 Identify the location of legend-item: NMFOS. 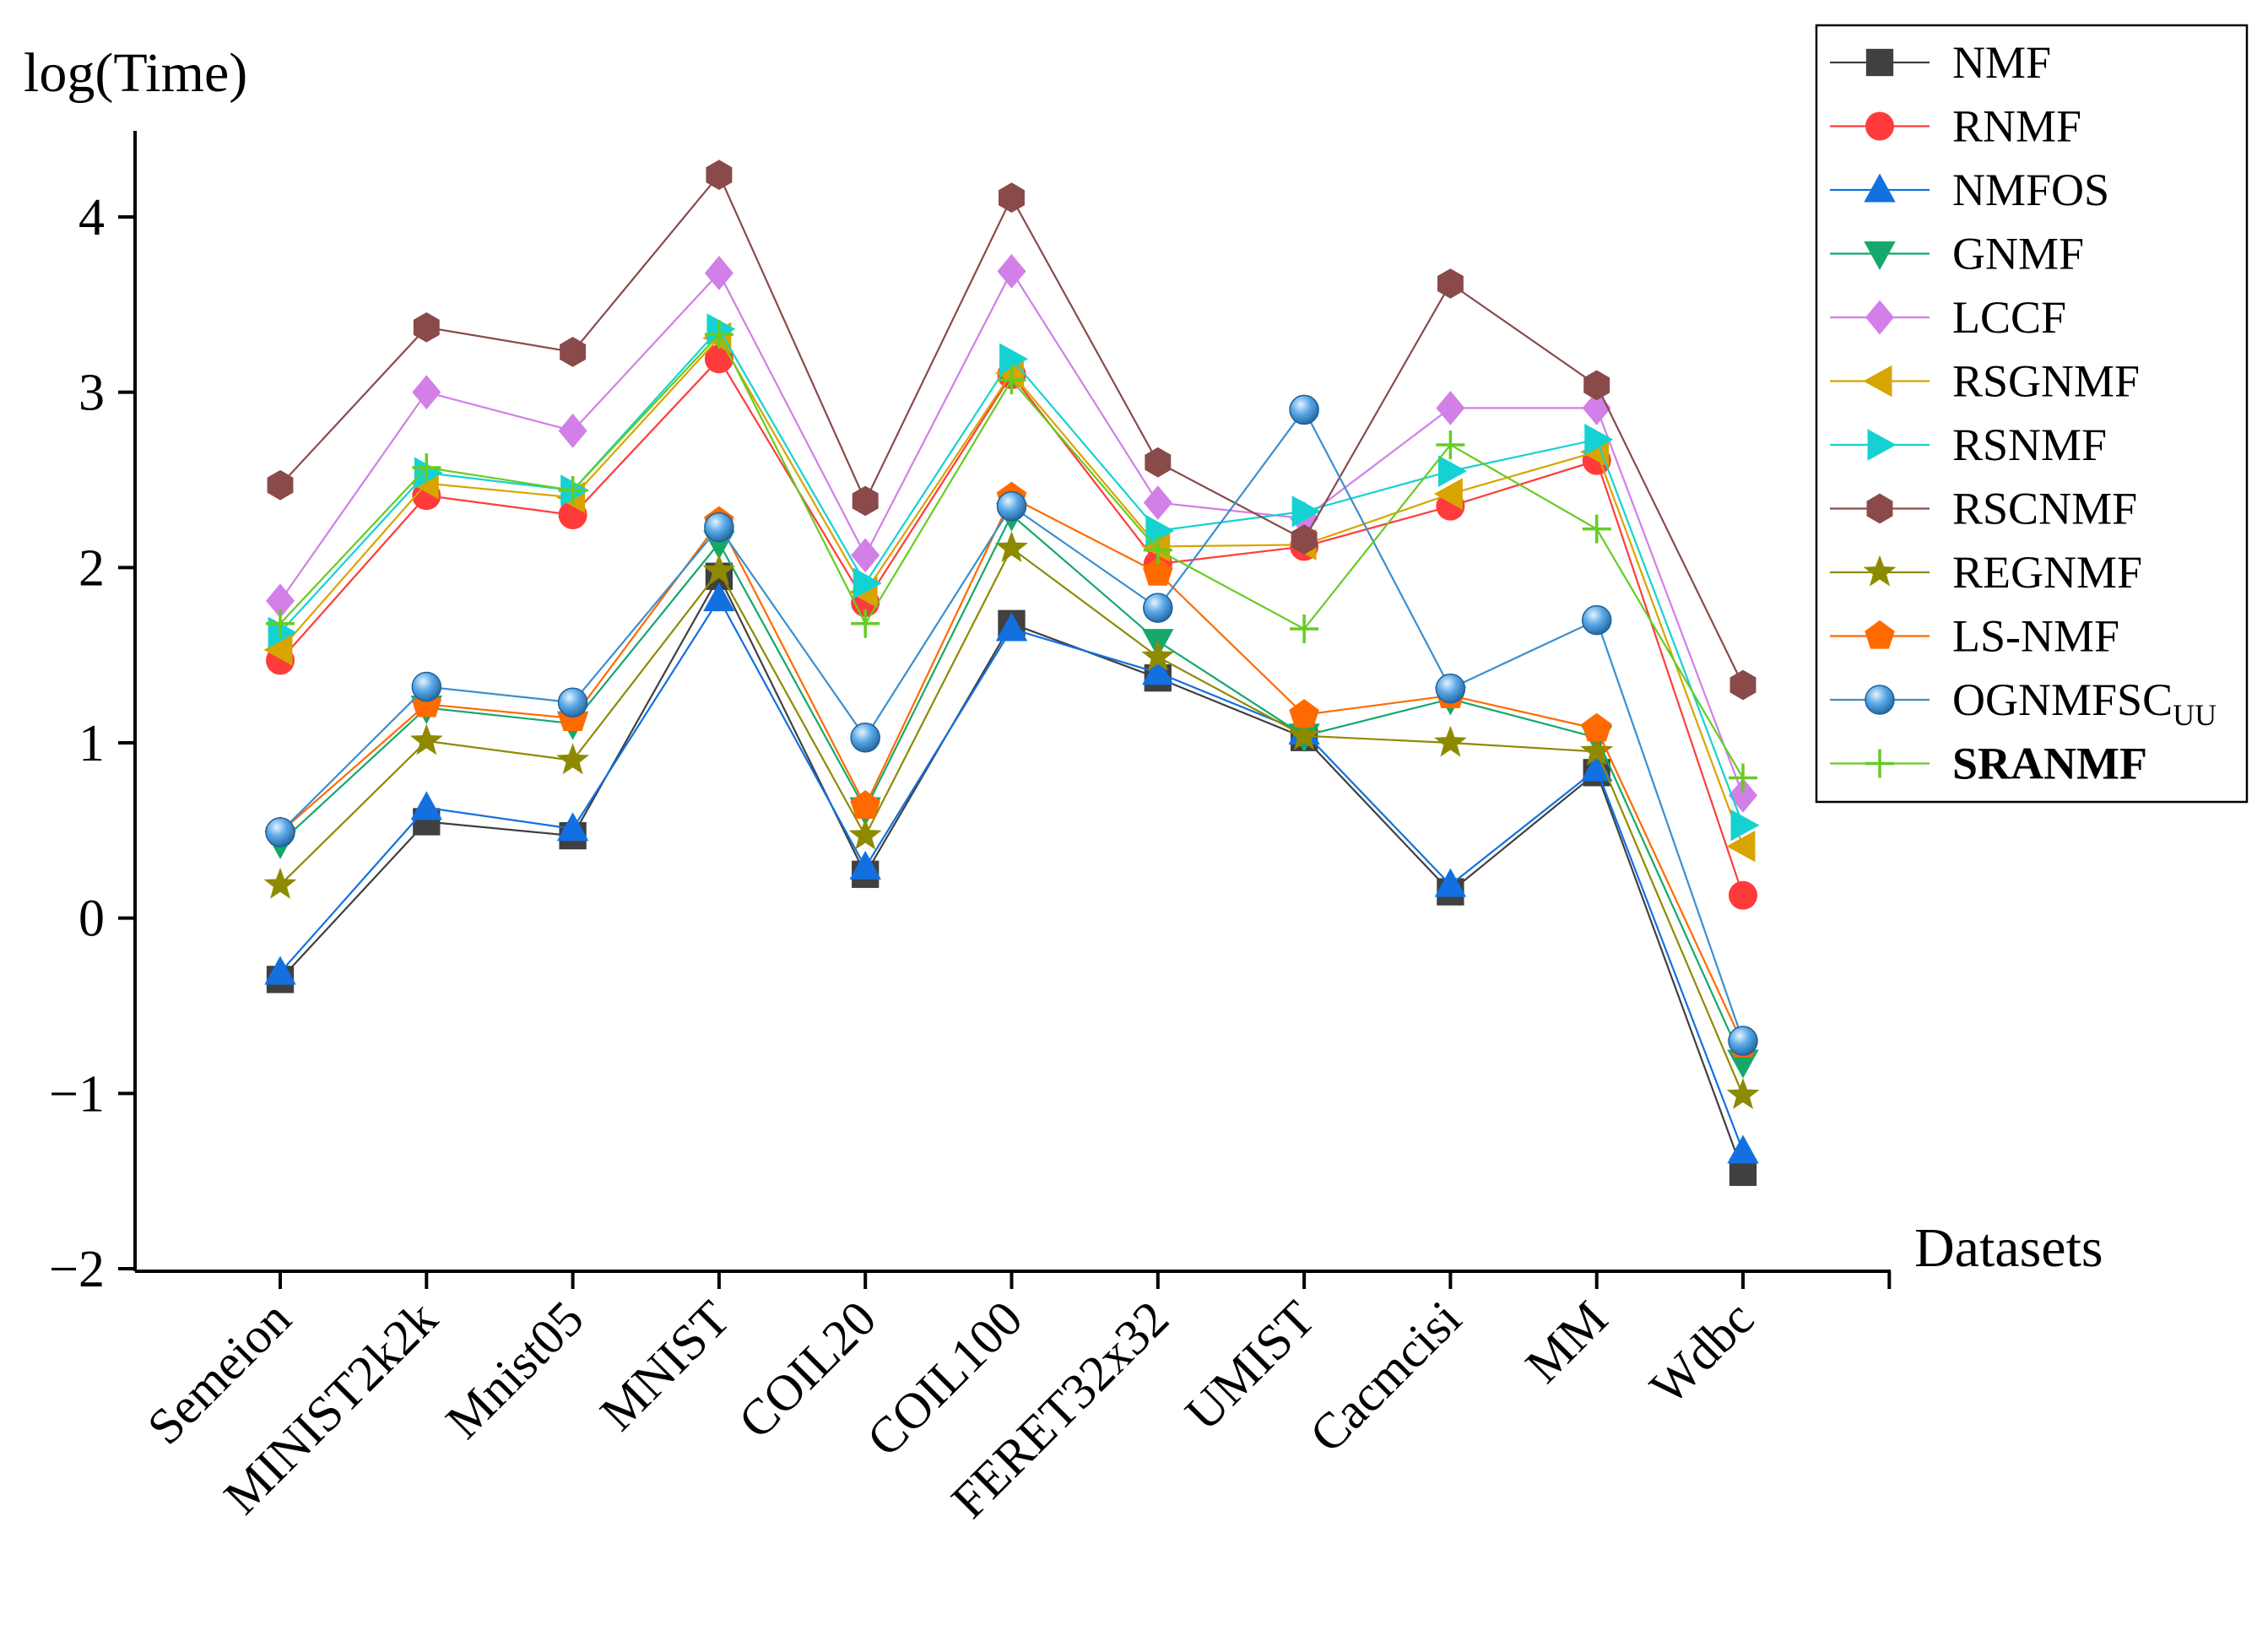
(1970, 190).